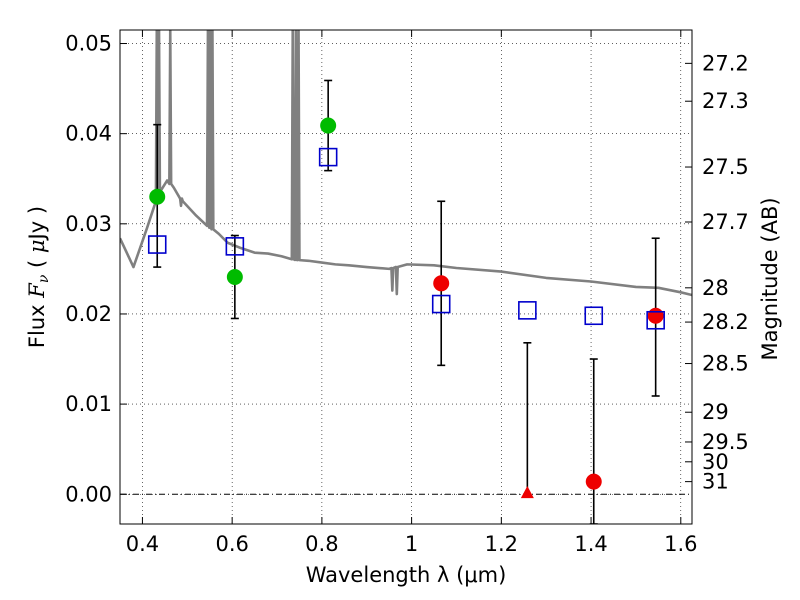 Image resolution: width=800 pixels, height=600 pixels. I want to click on data-point-triangle, so click(527, 492).